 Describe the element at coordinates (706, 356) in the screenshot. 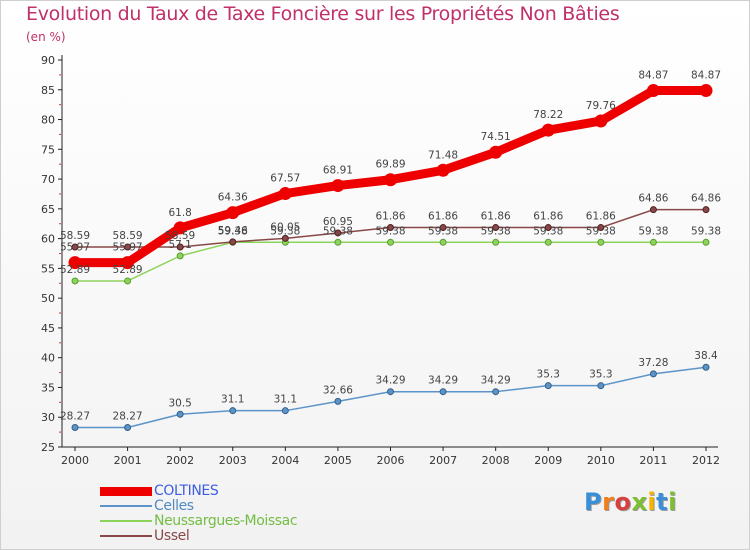

I see `data-label-celles: 38.4` at that location.